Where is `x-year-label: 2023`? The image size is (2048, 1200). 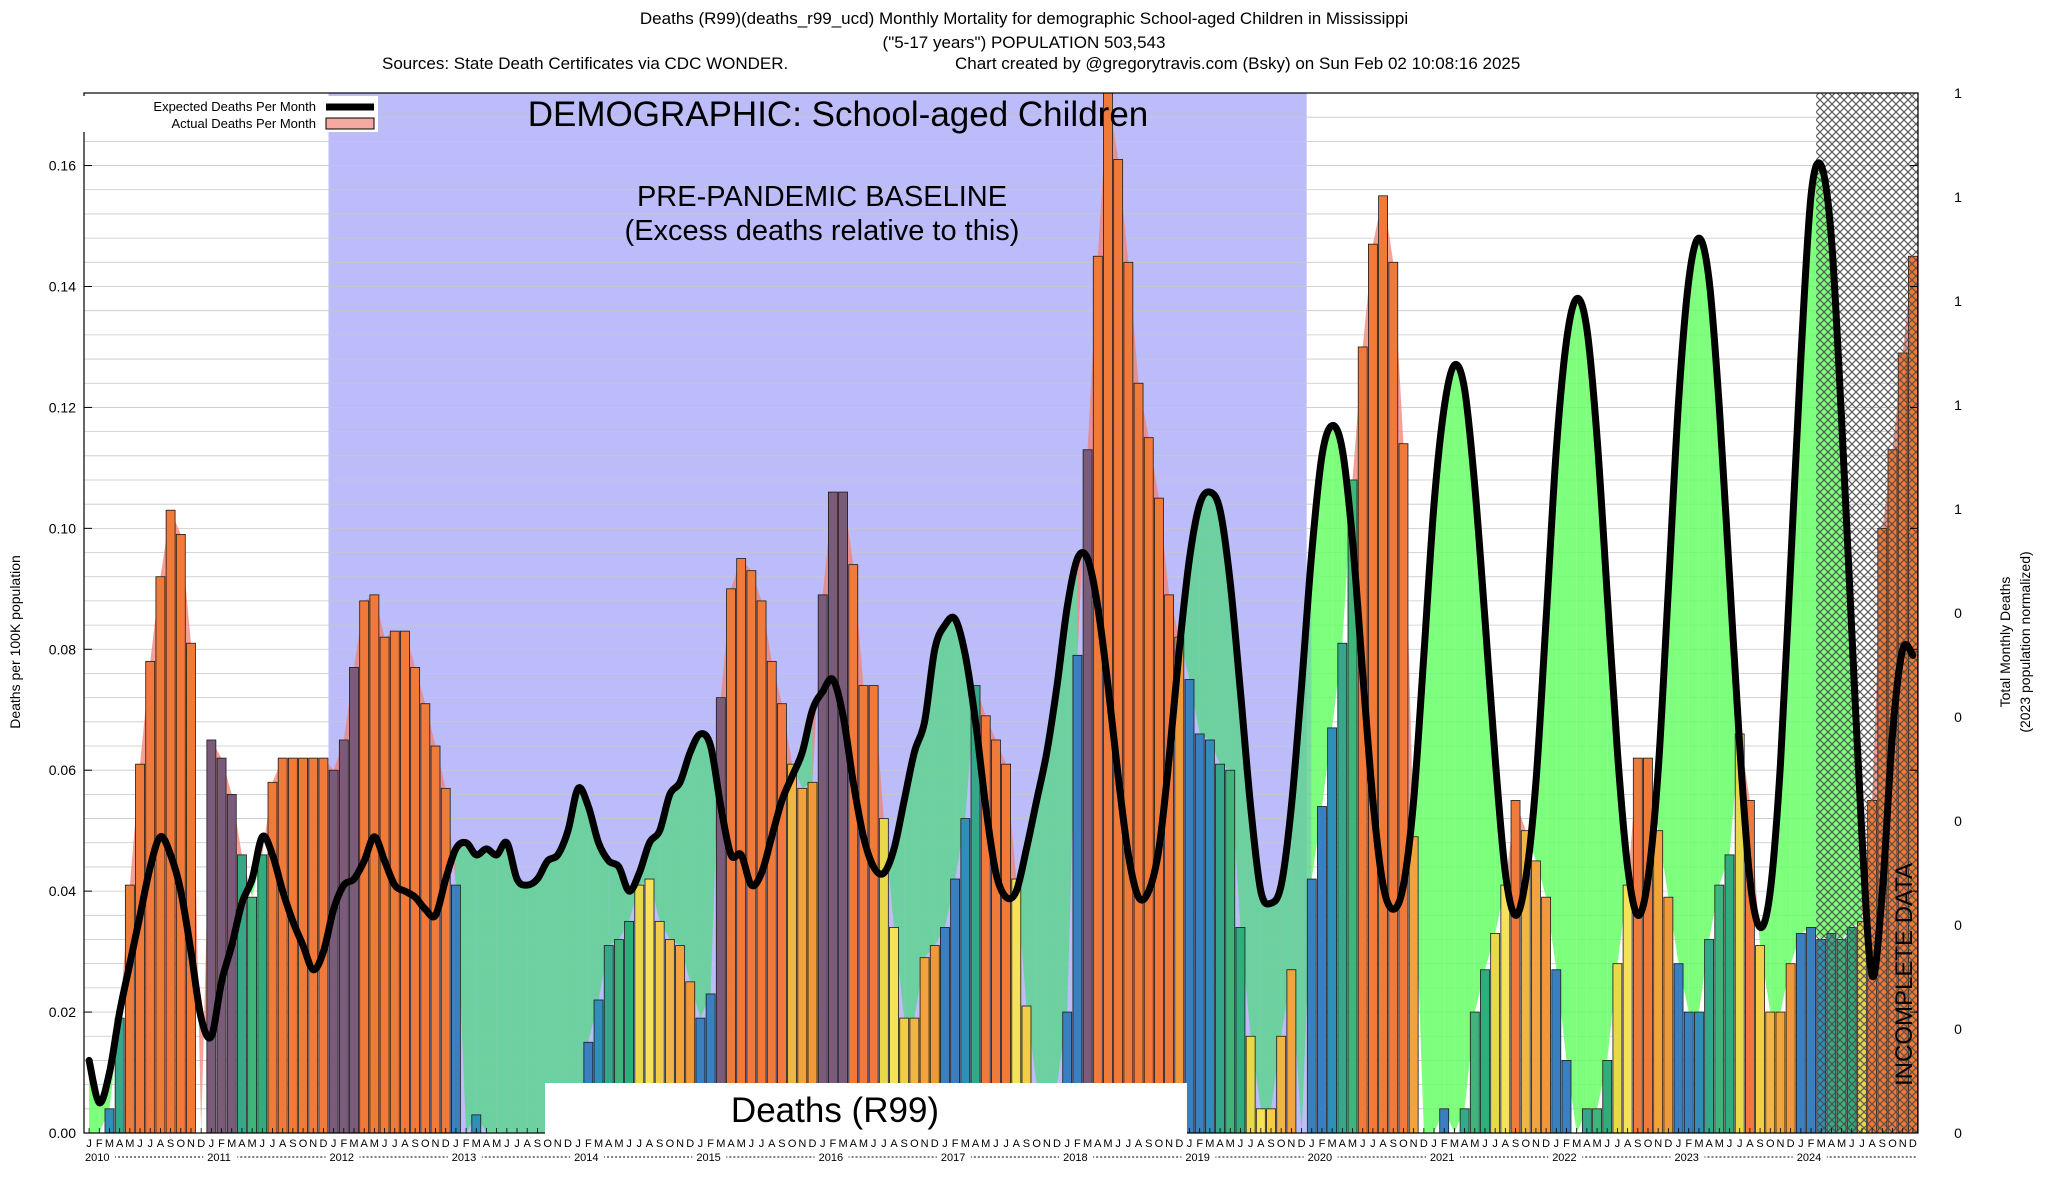
x-year-label: 2023 is located at coordinates (1686, 1158).